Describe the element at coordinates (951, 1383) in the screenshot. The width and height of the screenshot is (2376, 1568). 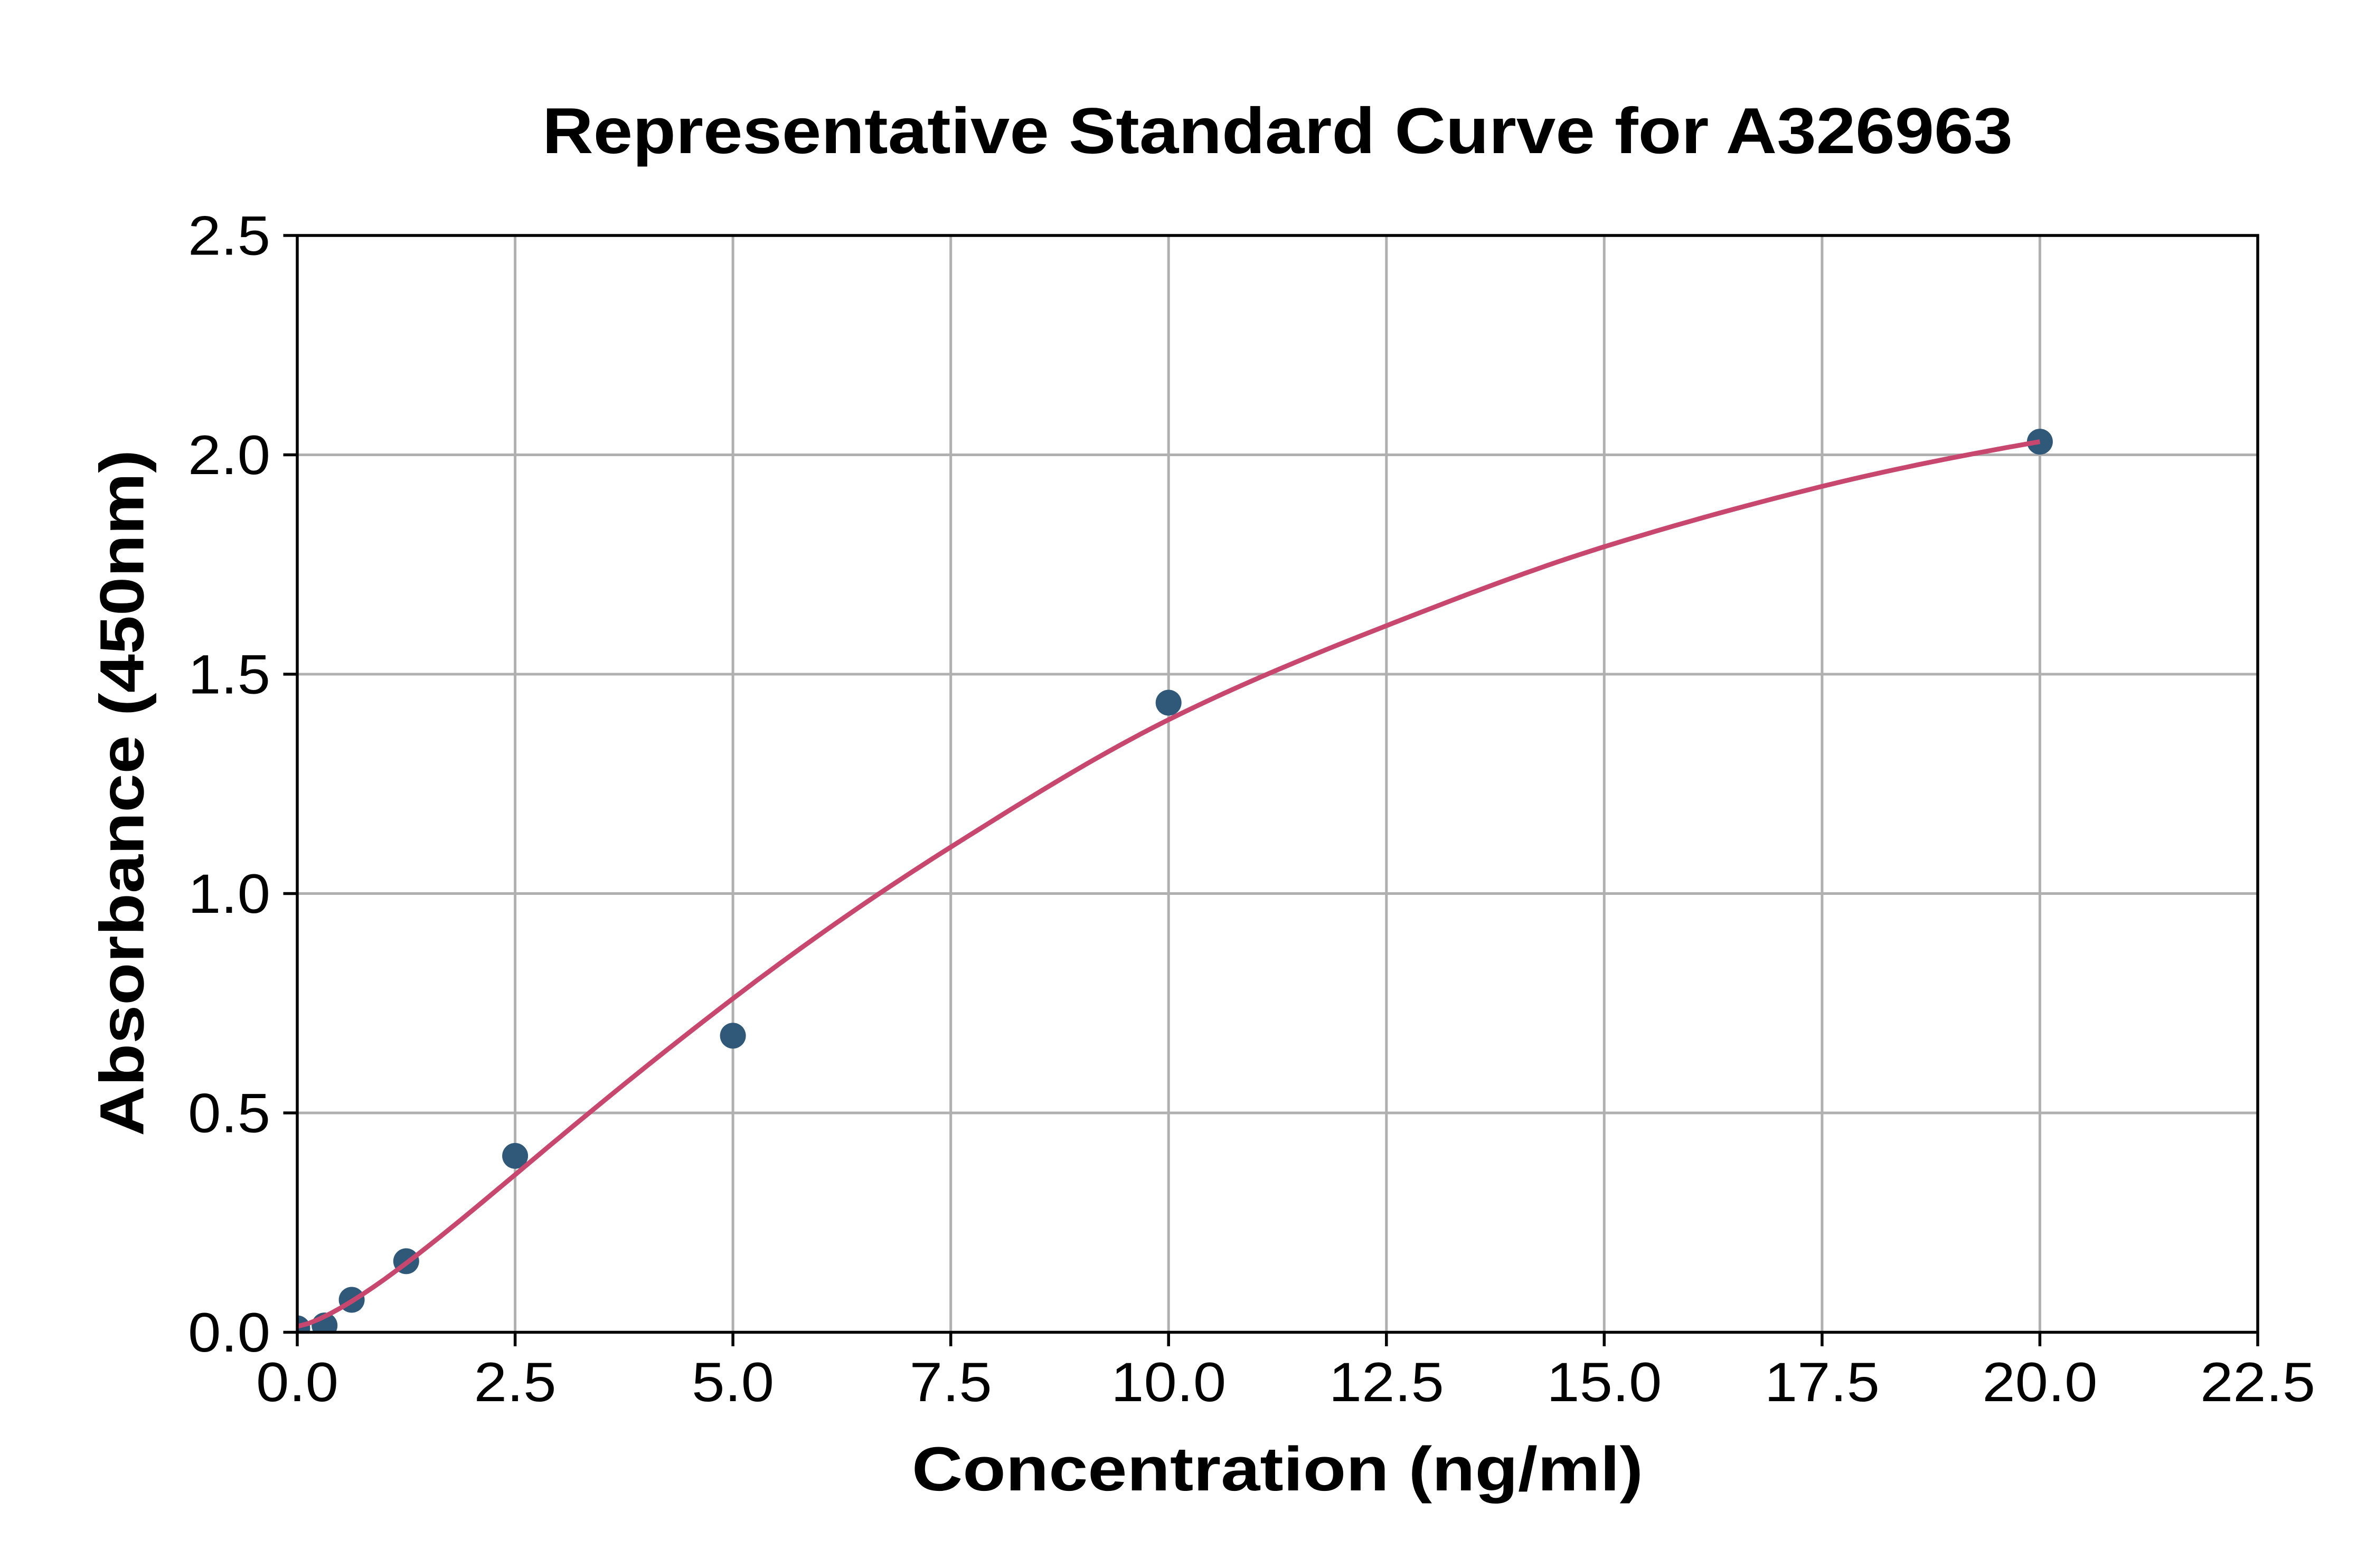
I see `svg-text: 7.5` at that location.